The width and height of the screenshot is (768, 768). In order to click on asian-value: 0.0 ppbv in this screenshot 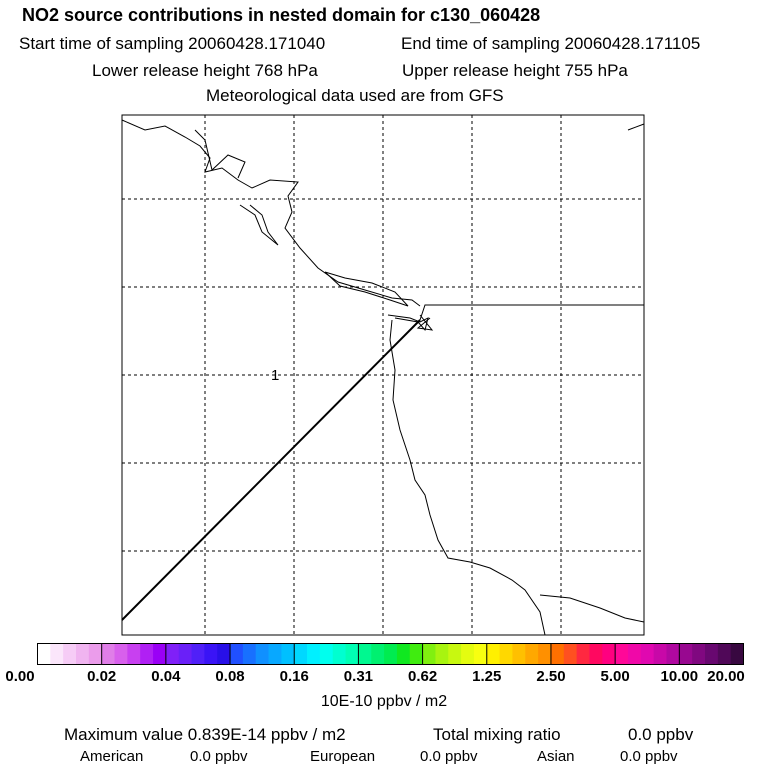, I will do `click(649, 756)`.